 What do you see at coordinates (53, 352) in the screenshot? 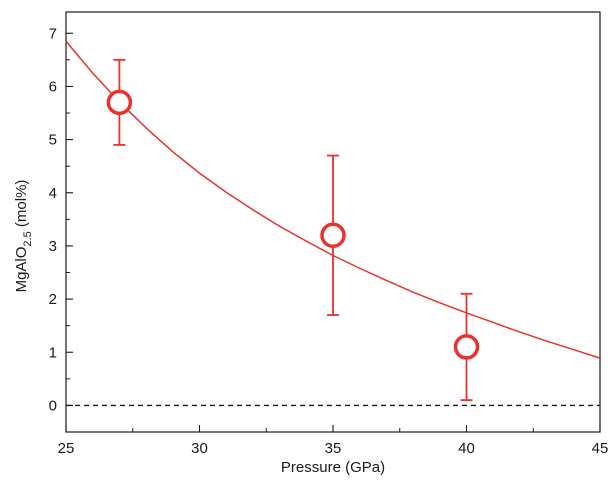
I see `y-tick-label-1: 1` at bounding box center [53, 352].